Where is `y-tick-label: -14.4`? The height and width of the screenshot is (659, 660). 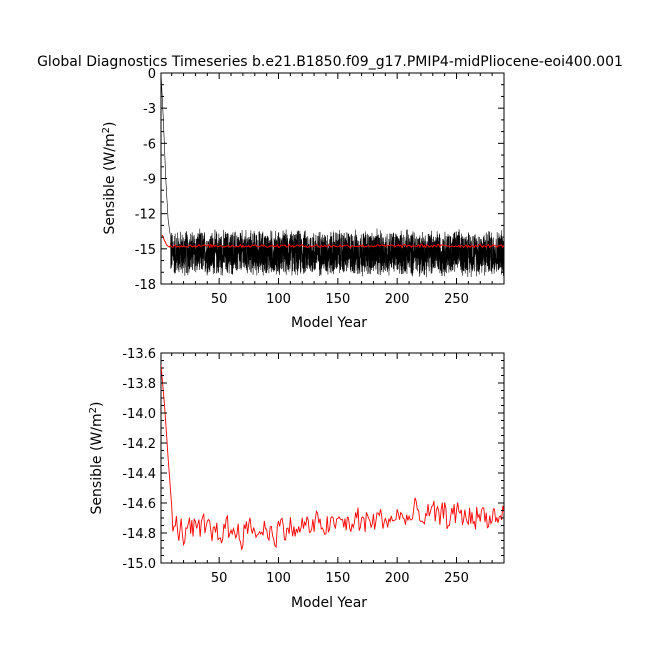
y-tick-label: -14.4 is located at coordinates (139, 474).